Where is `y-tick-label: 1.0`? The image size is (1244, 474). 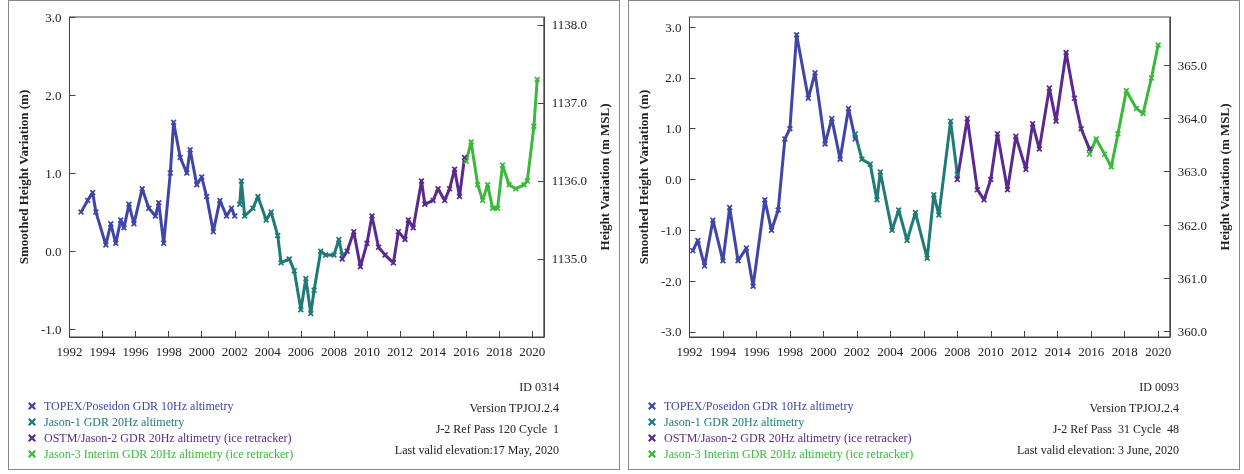 y-tick-label: 1.0 is located at coordinates (673, 129).